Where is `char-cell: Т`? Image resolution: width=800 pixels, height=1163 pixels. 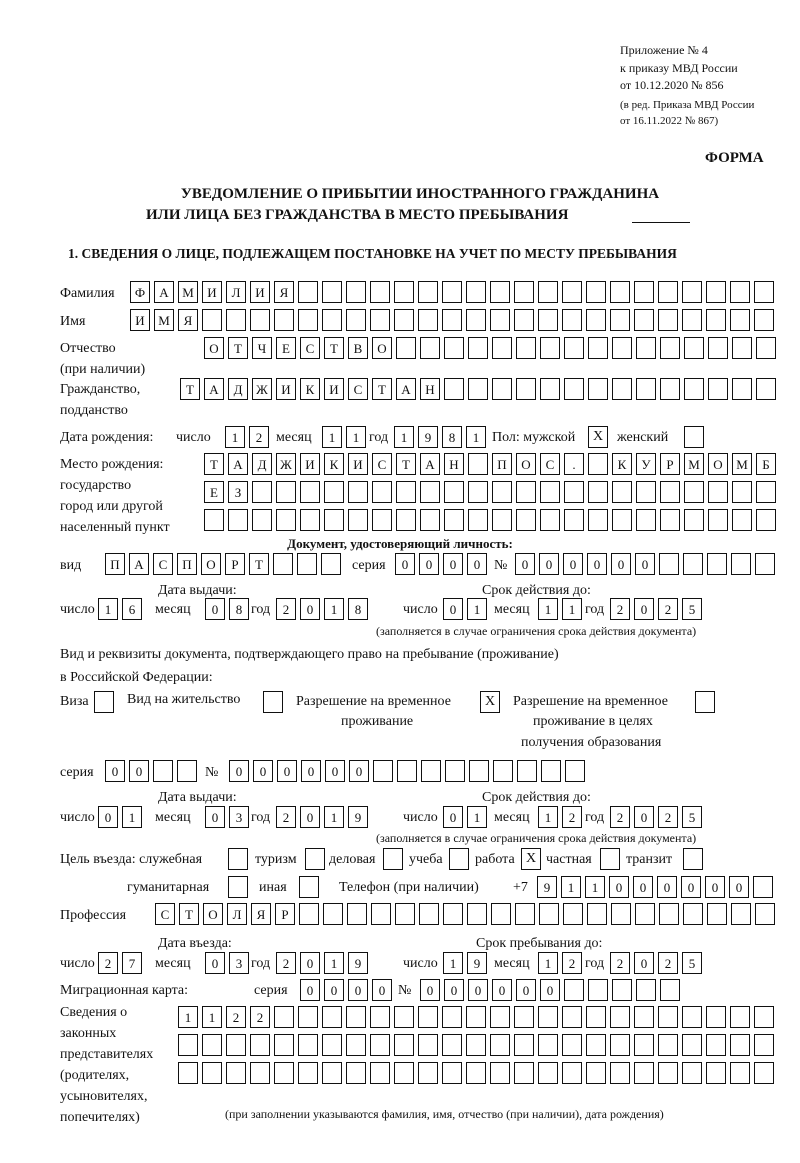 char-cell: Т is located at coordinates (214, 464).